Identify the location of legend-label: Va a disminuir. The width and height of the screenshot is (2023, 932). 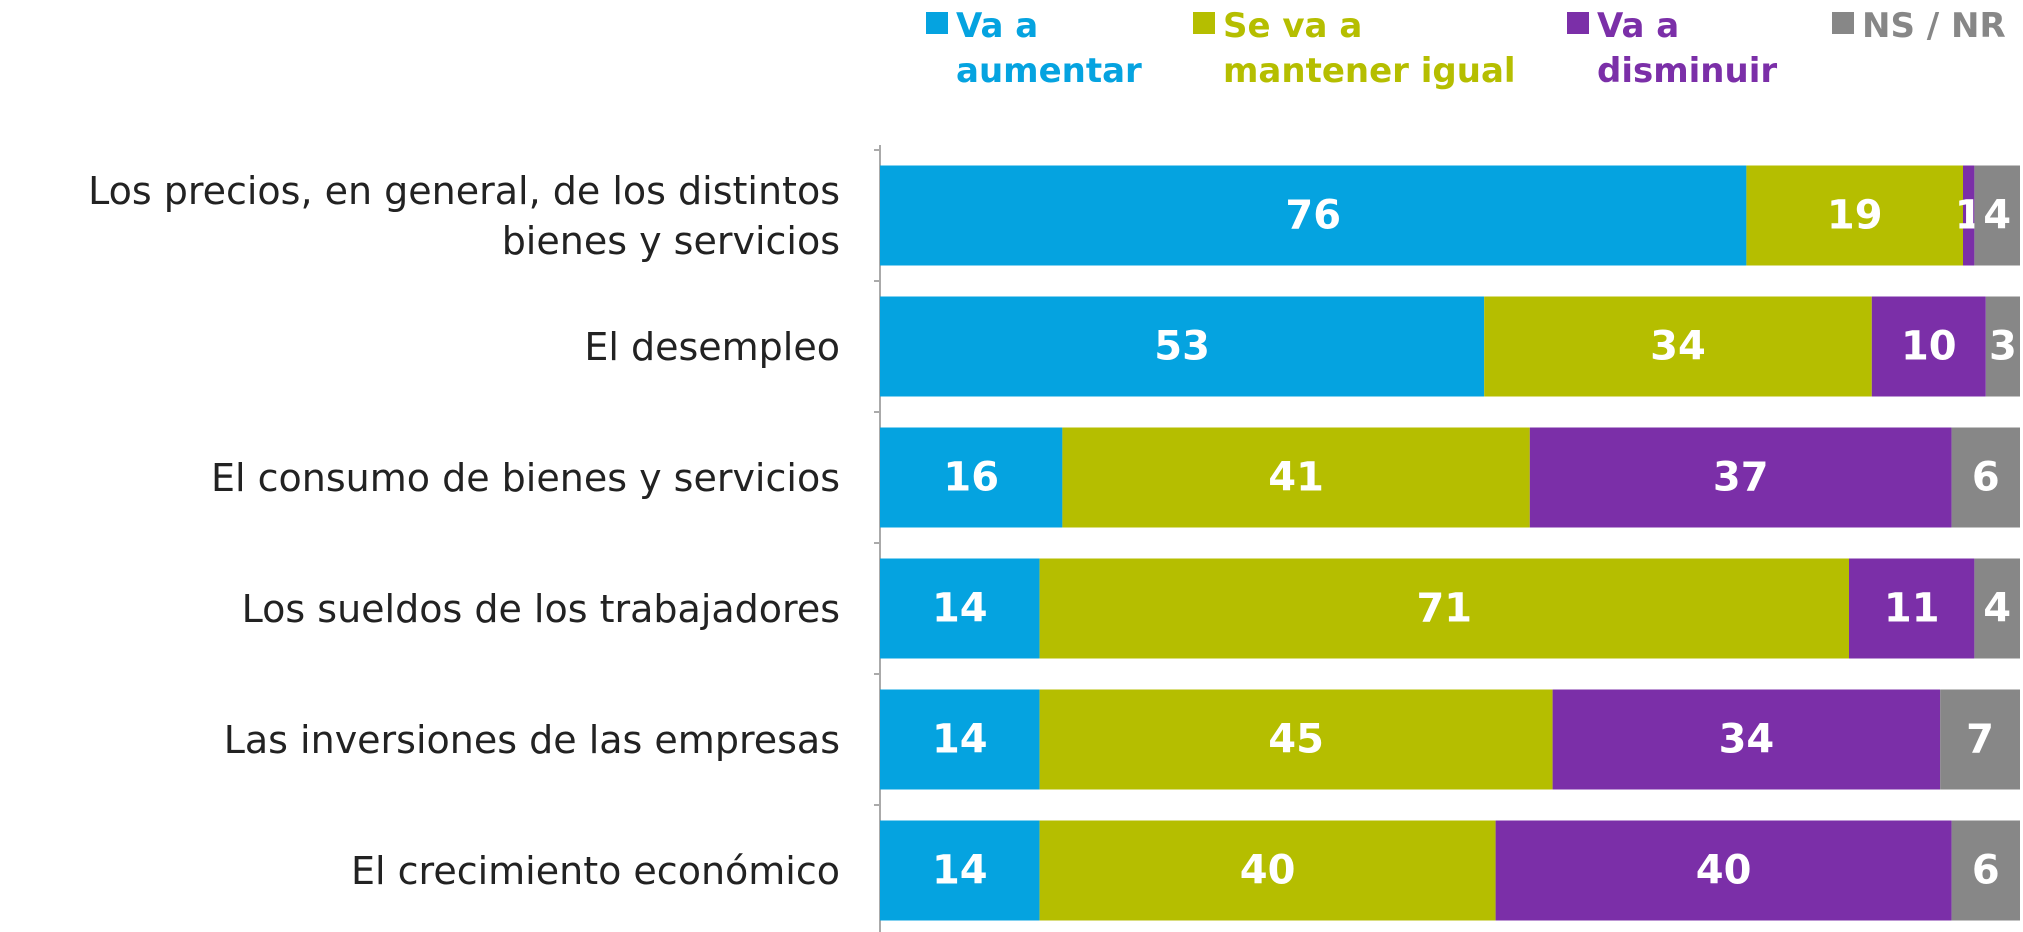
(1687, 48).